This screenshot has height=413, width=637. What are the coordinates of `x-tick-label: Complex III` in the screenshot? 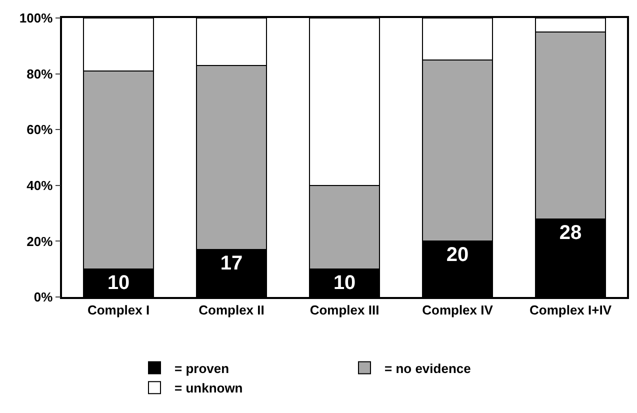 It's located at (345, 310).